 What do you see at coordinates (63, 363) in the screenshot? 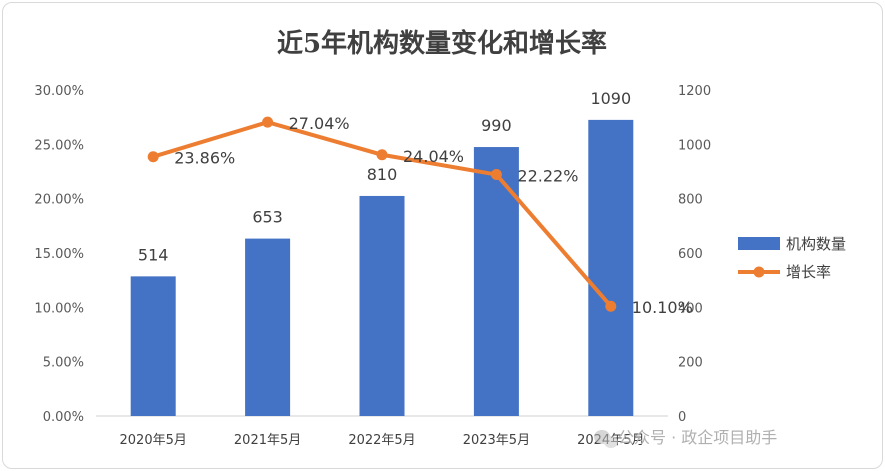
I see `left-axis-tick-label: 5.00%` at bounding box center [63, 363].